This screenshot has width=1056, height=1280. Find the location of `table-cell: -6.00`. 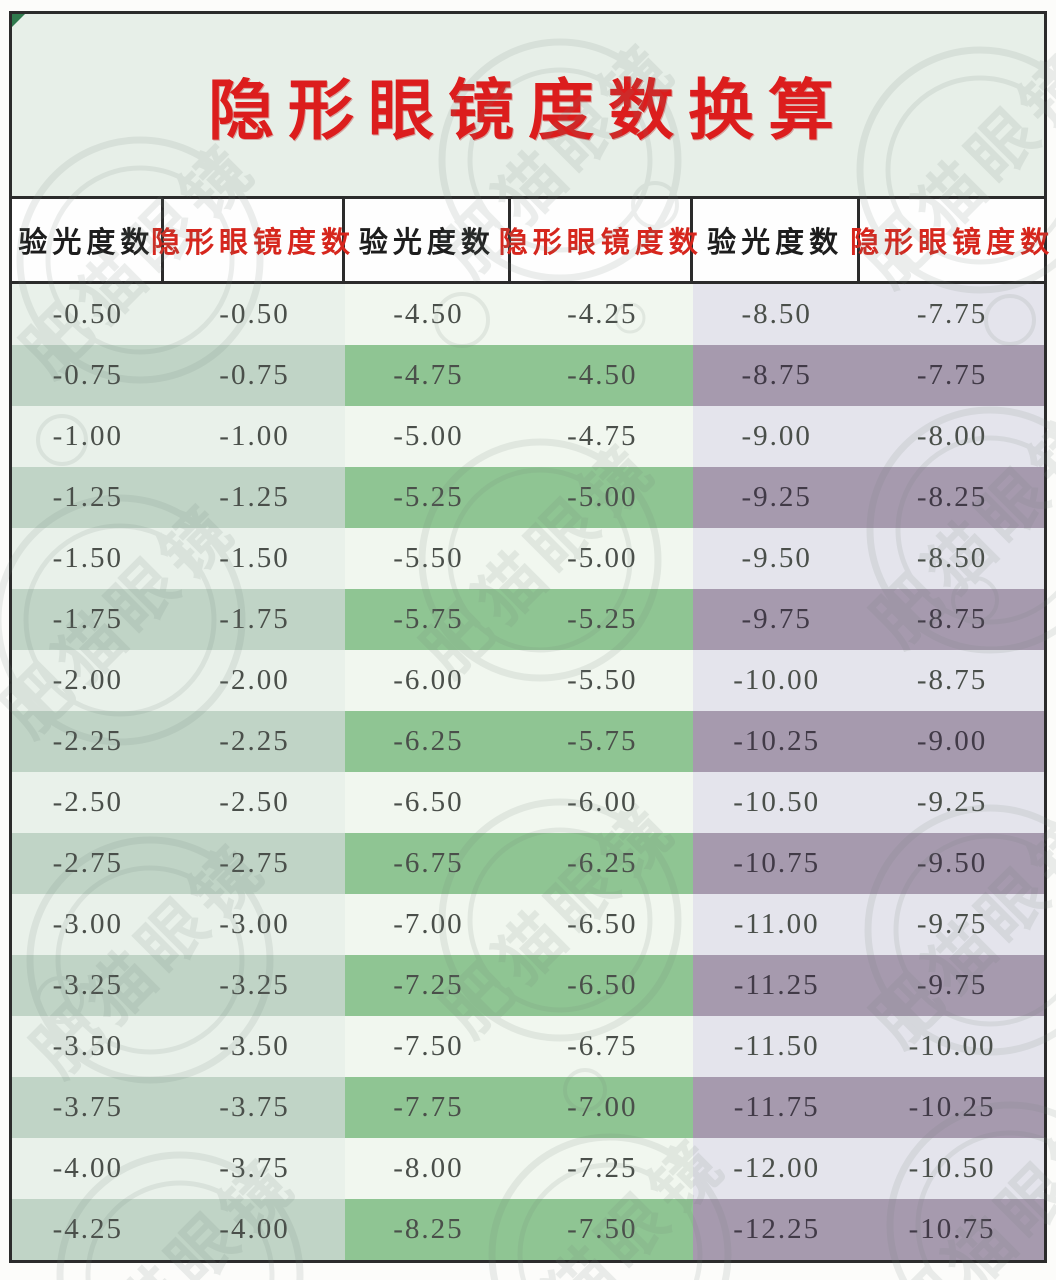

table-cell: -6.00 is located at coordinates (428, 680).